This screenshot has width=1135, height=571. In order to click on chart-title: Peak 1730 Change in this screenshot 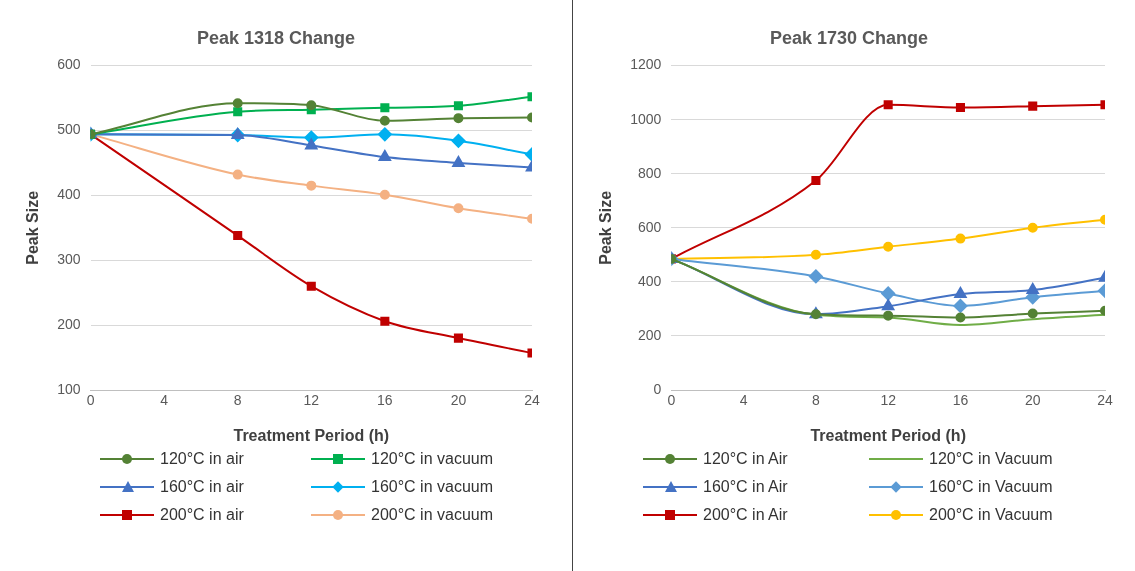, I will do `click(849, 37)`.